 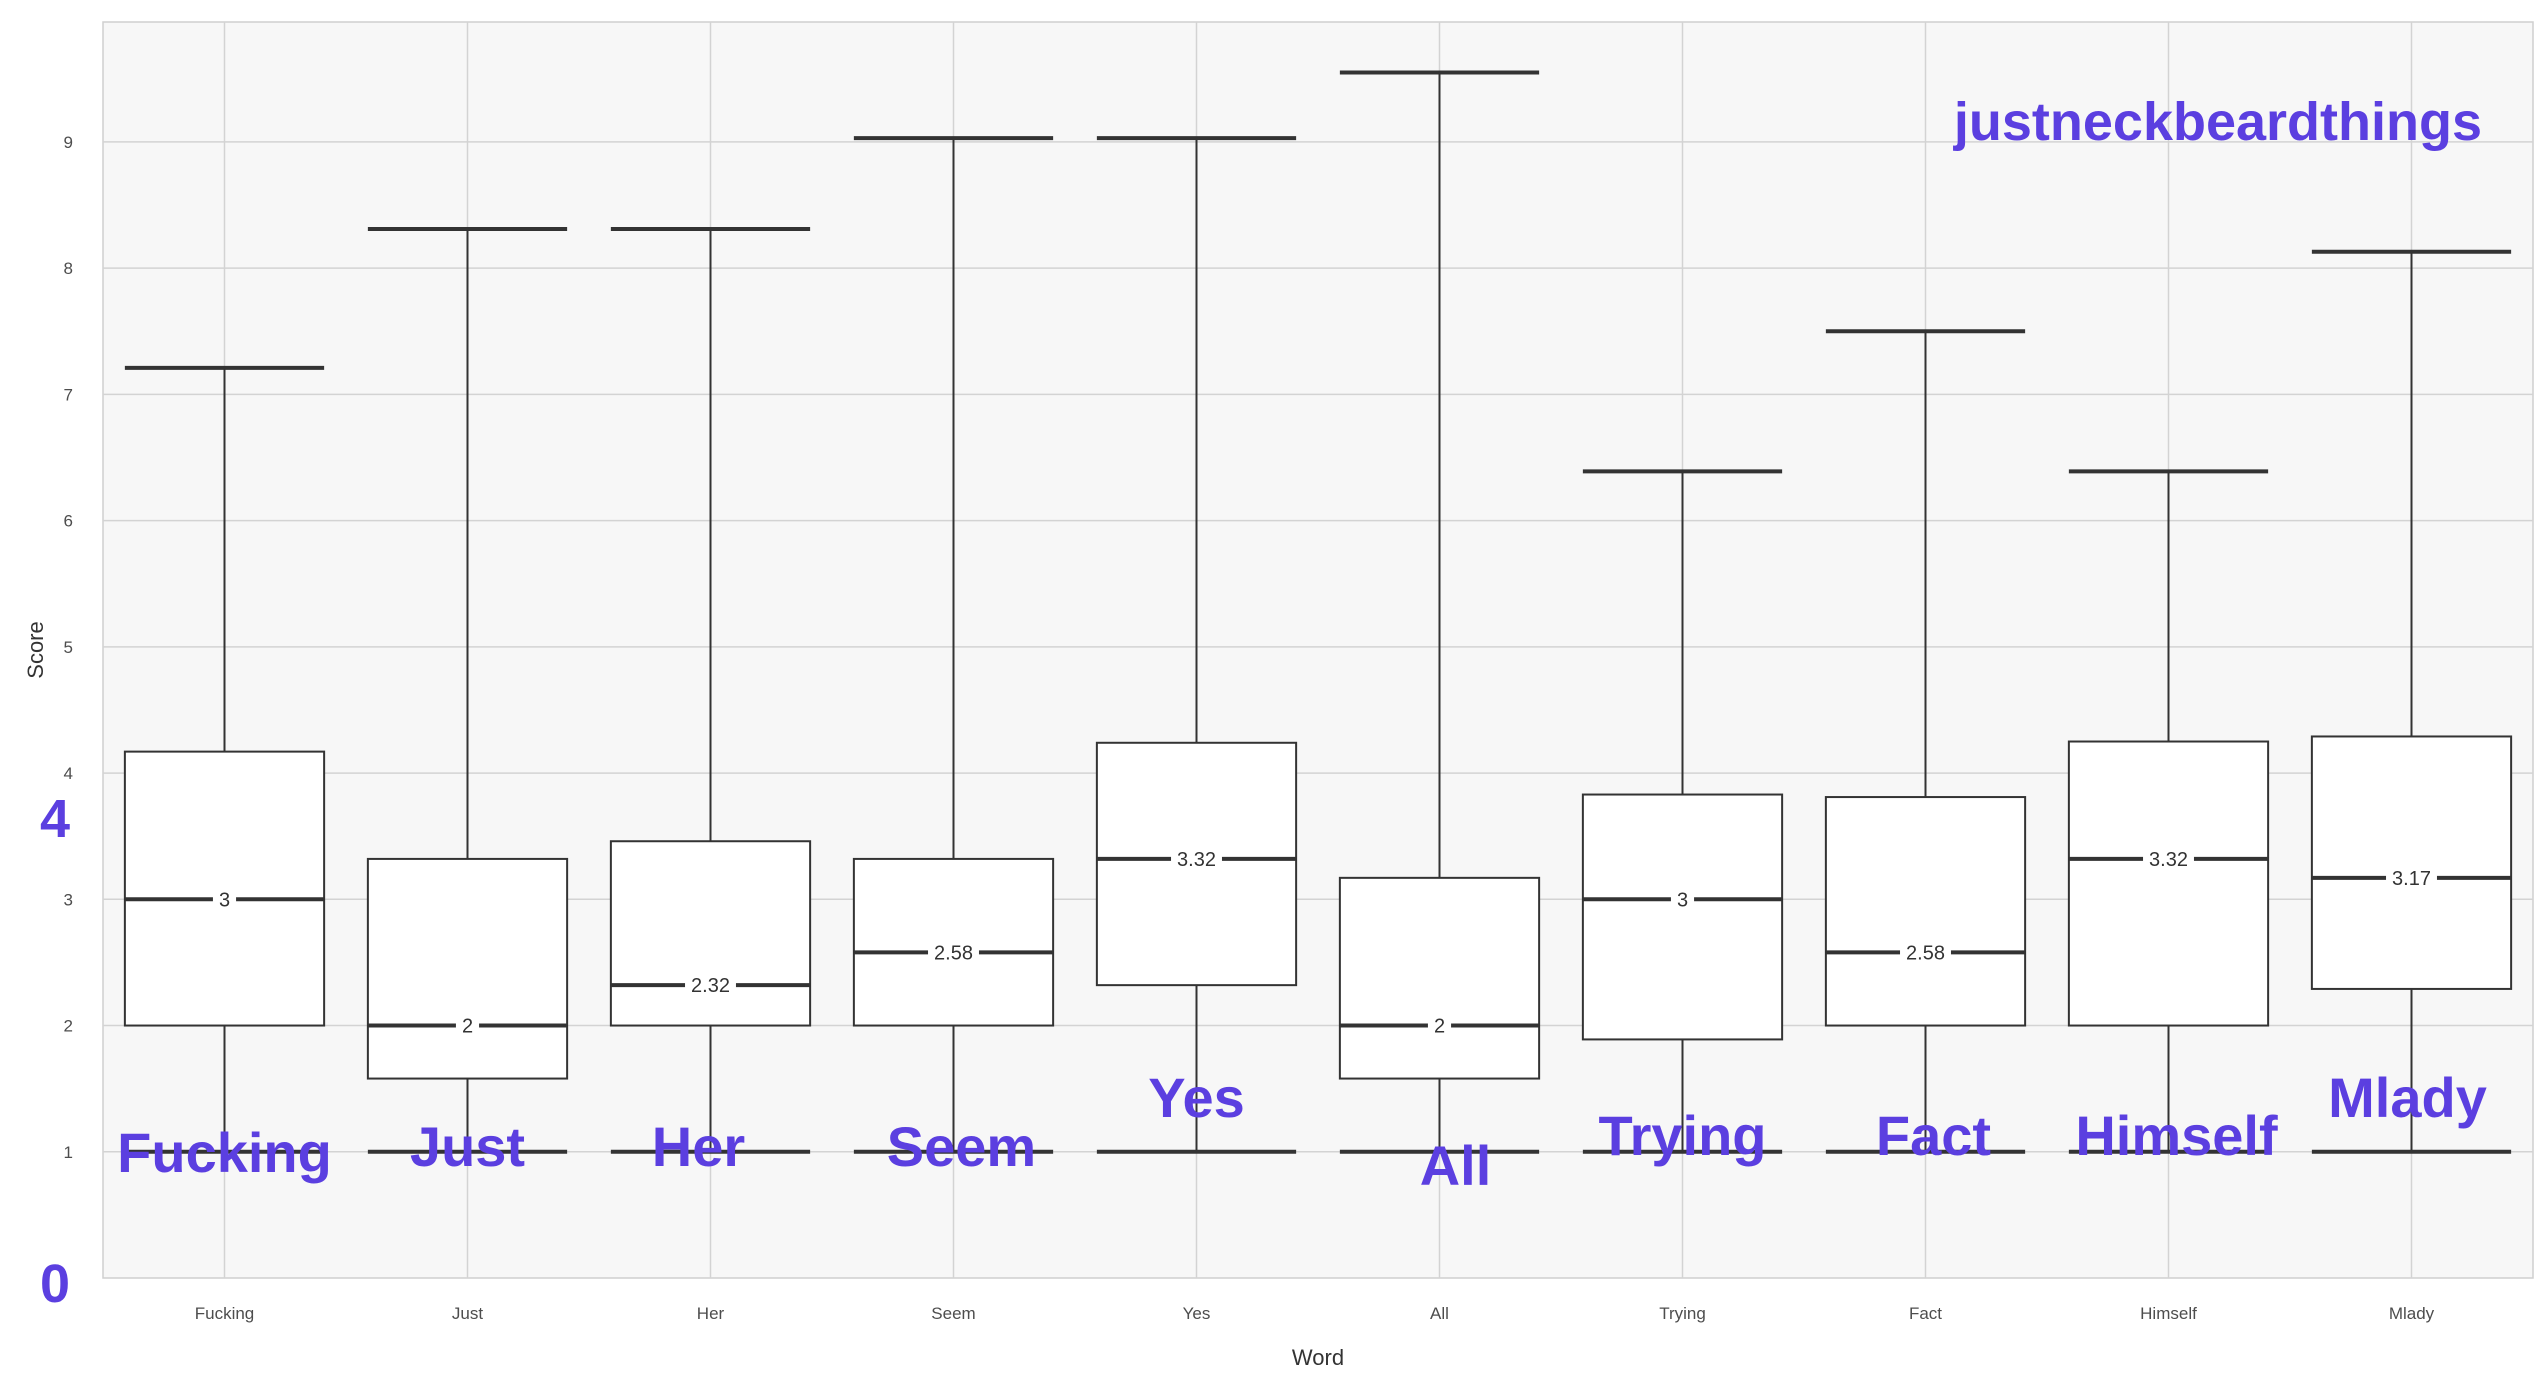 What do you see at coordinates (1196, 1097) in the screenshot?
I see `overlay-word-yes: Yes` at bounding box center [1196, 1097].